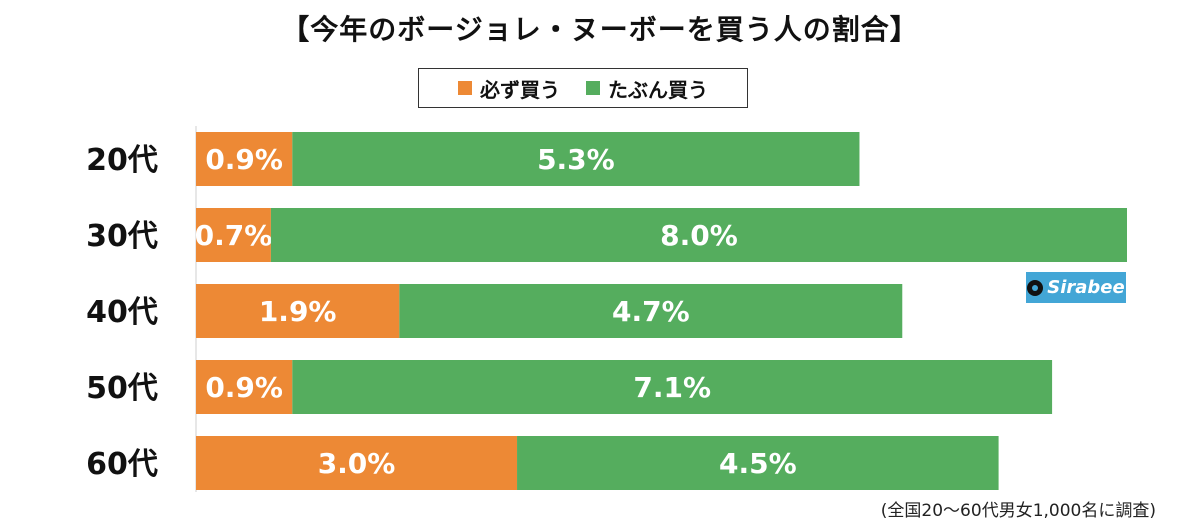  Describe the element at coordinates (122, 464) in the screenshot. I see `category-label: 60代` at that location.